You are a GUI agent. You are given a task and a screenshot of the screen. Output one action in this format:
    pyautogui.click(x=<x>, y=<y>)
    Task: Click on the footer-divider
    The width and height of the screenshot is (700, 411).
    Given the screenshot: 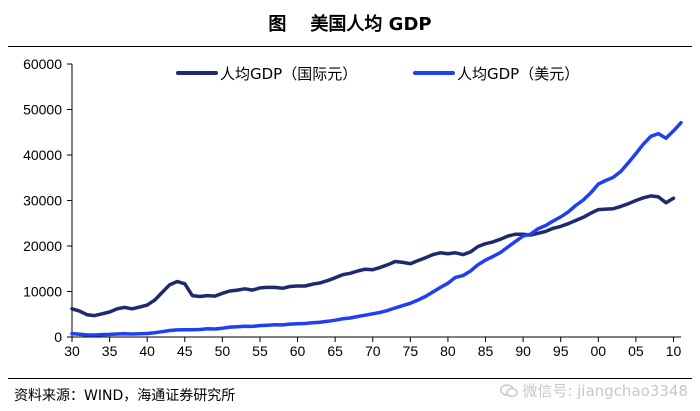 What is the action you would take?
    pyautogui.click(x=350, y=378)
    